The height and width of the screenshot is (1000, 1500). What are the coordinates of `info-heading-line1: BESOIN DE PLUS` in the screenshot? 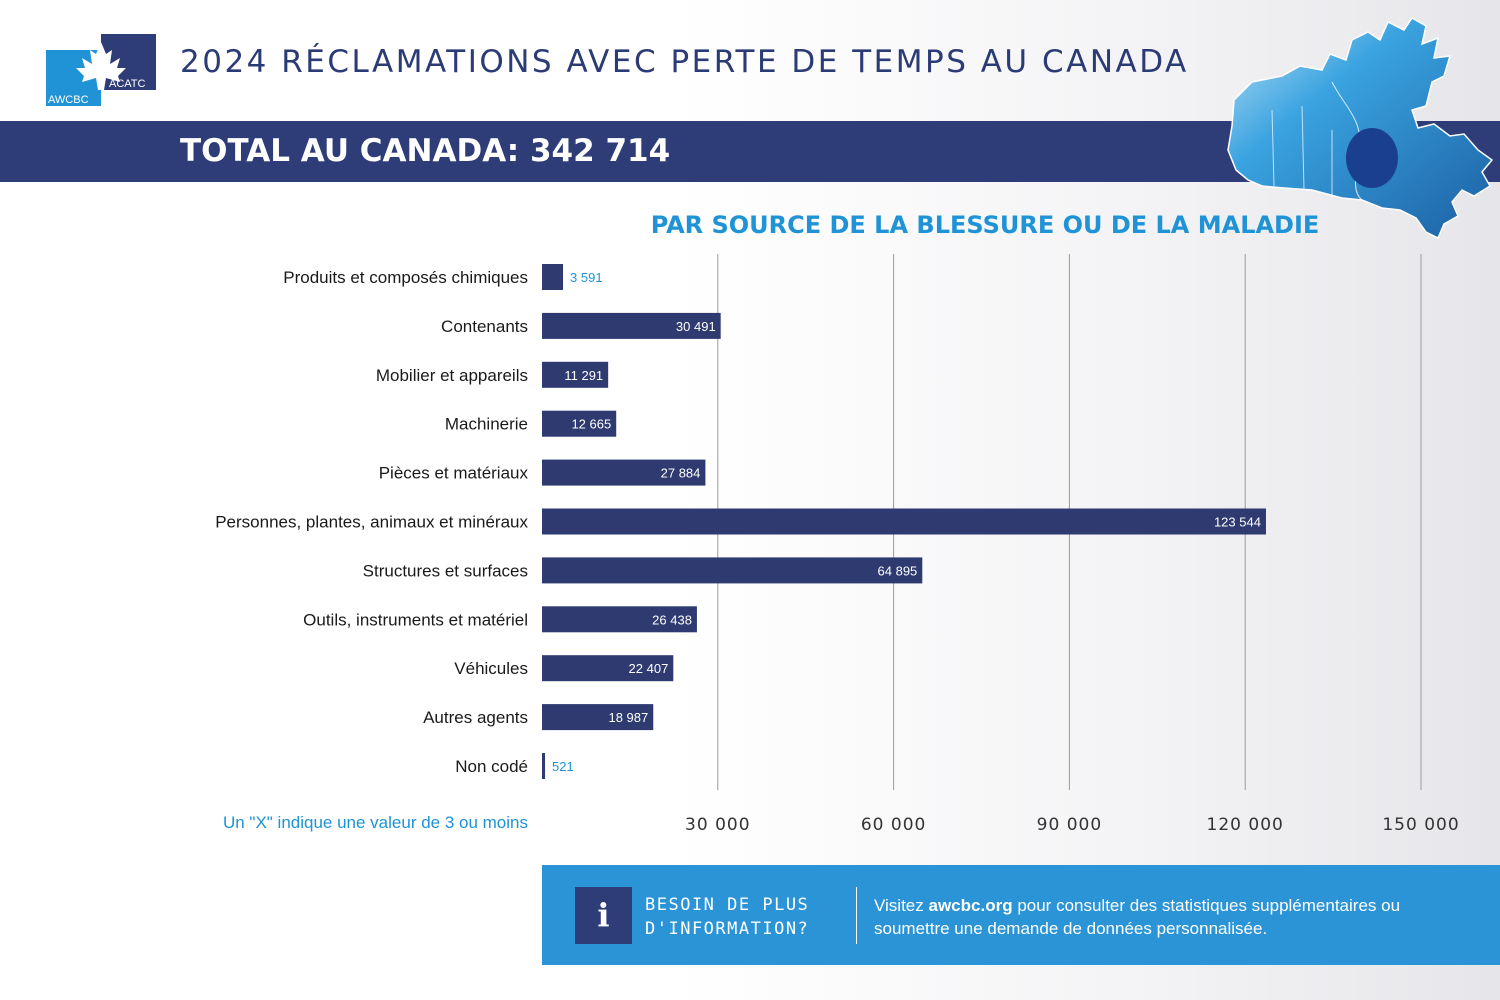 It's located at (727, 905).